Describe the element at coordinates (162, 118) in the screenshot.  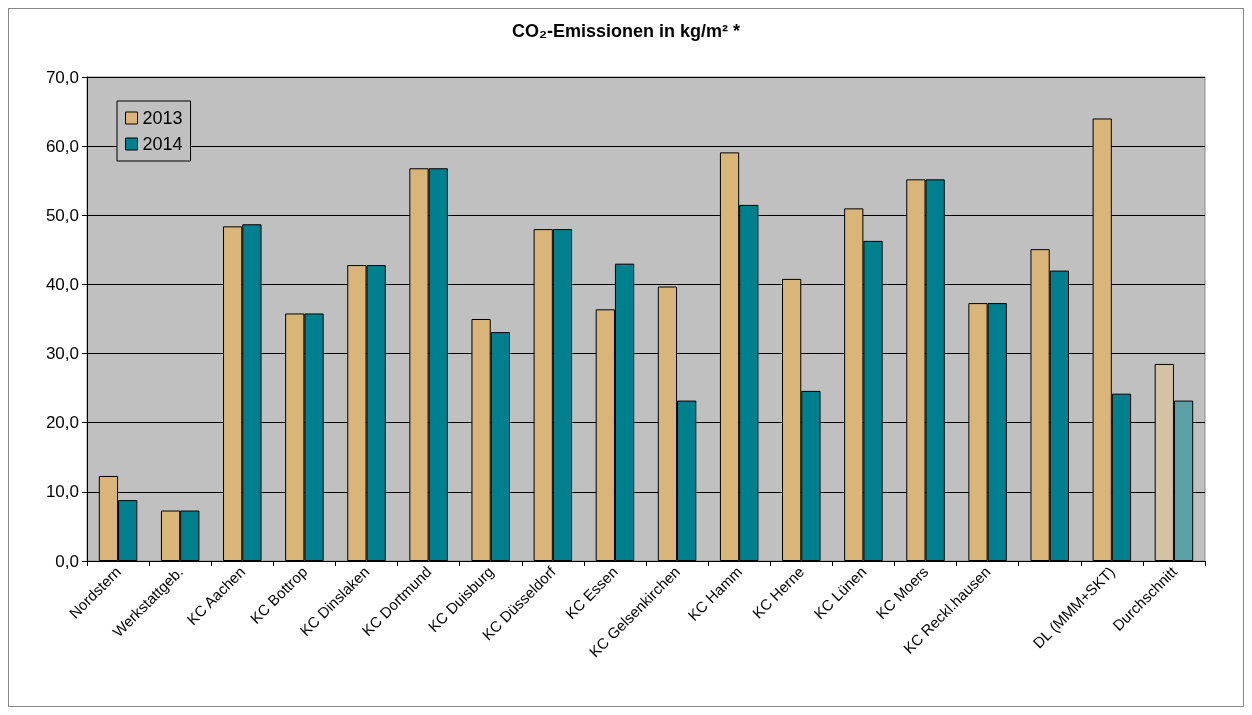
I see `legend-label: 2013` at that location.